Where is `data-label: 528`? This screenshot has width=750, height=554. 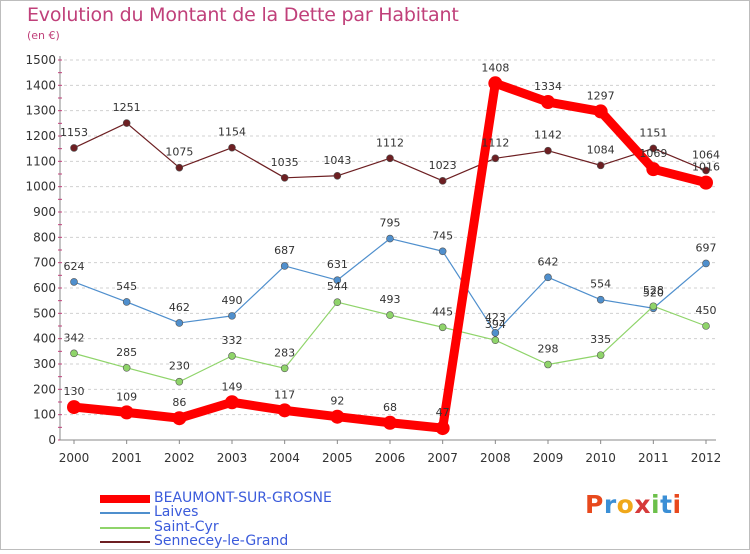 data-label: 528 is located at coordinates (653, 290).